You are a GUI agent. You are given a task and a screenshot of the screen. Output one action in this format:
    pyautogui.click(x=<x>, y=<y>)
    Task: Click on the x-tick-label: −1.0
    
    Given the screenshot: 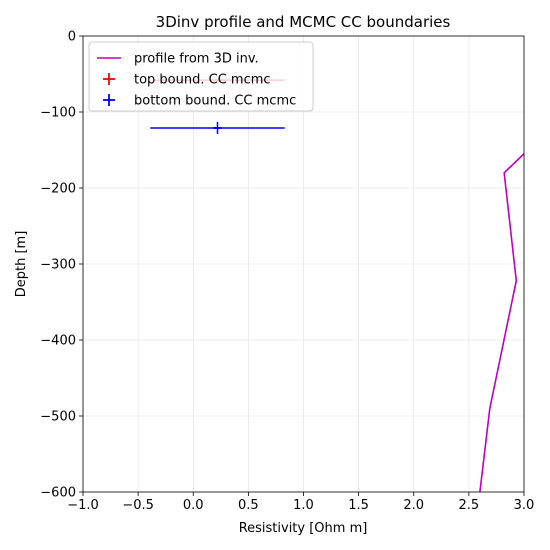 What is the action you would take?
    pyautogui.click(x=83, y=505)
    